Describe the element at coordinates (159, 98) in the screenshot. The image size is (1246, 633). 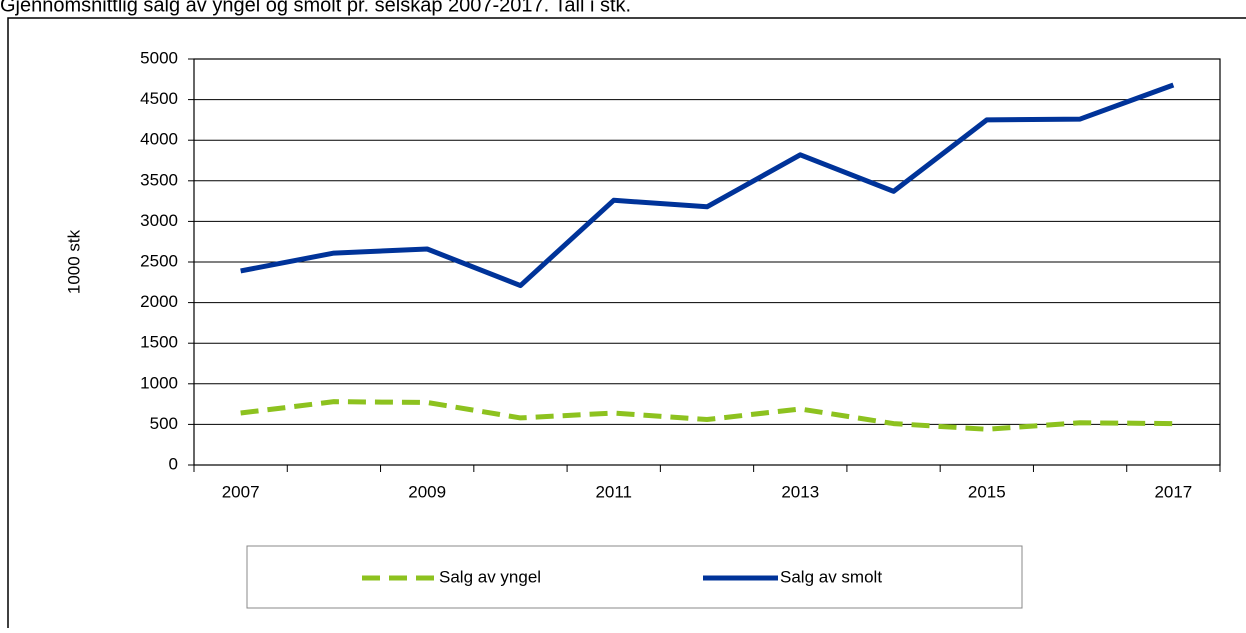
I see `y-tick-label: 4500` at that location.